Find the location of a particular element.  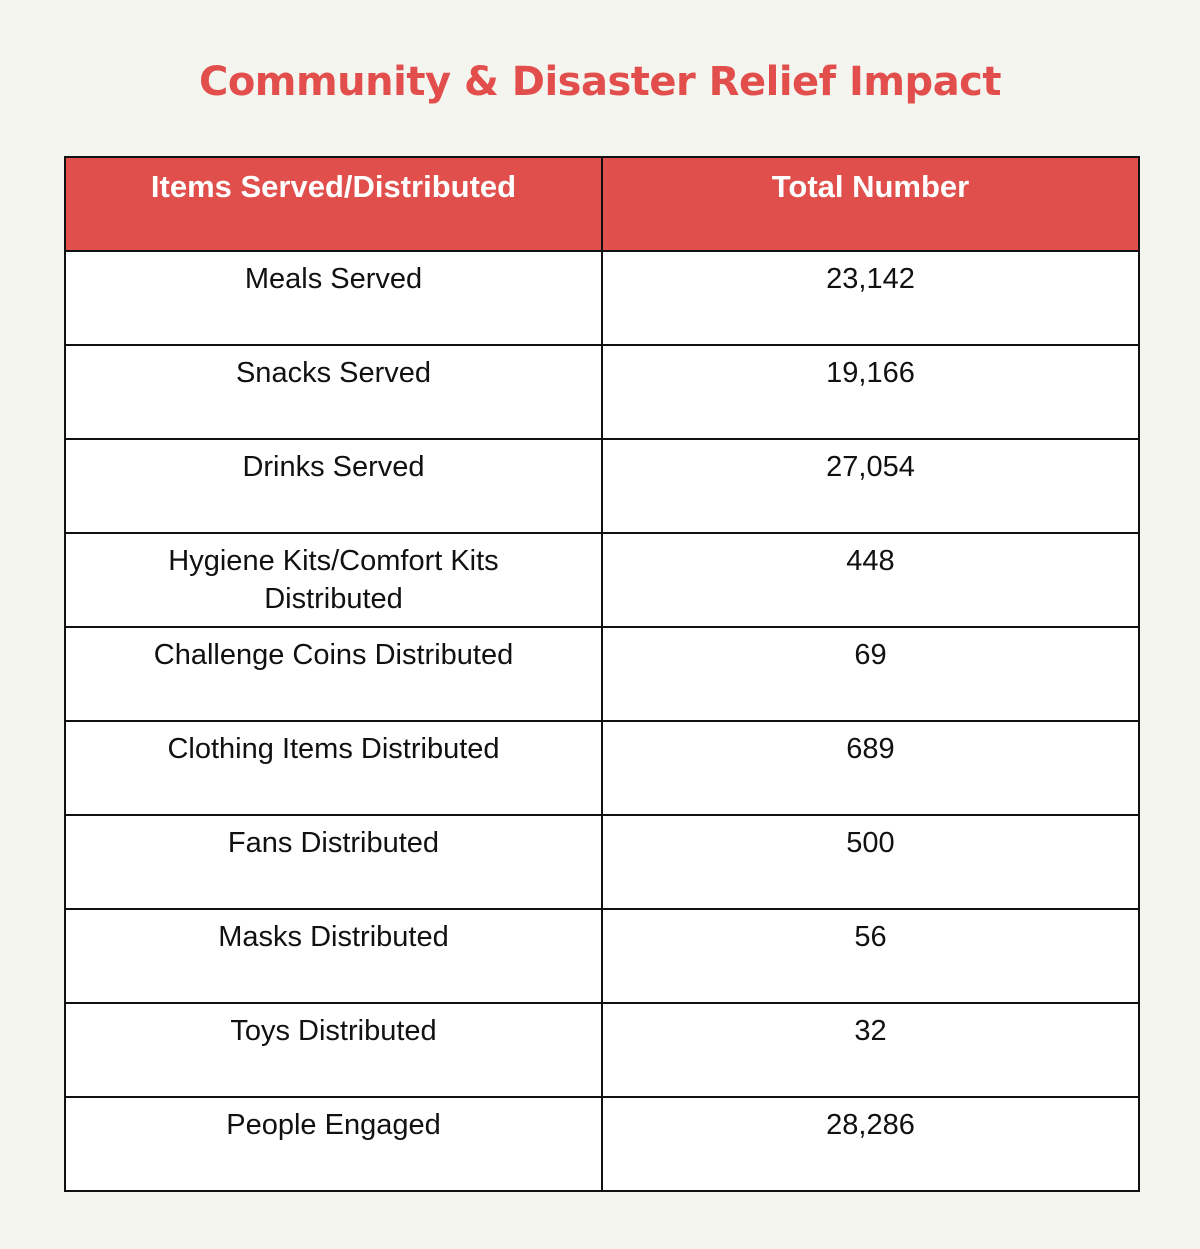

item-cell: Hygiene Kits/Comfort Kits Distributed is located at coordinates (333, 580).